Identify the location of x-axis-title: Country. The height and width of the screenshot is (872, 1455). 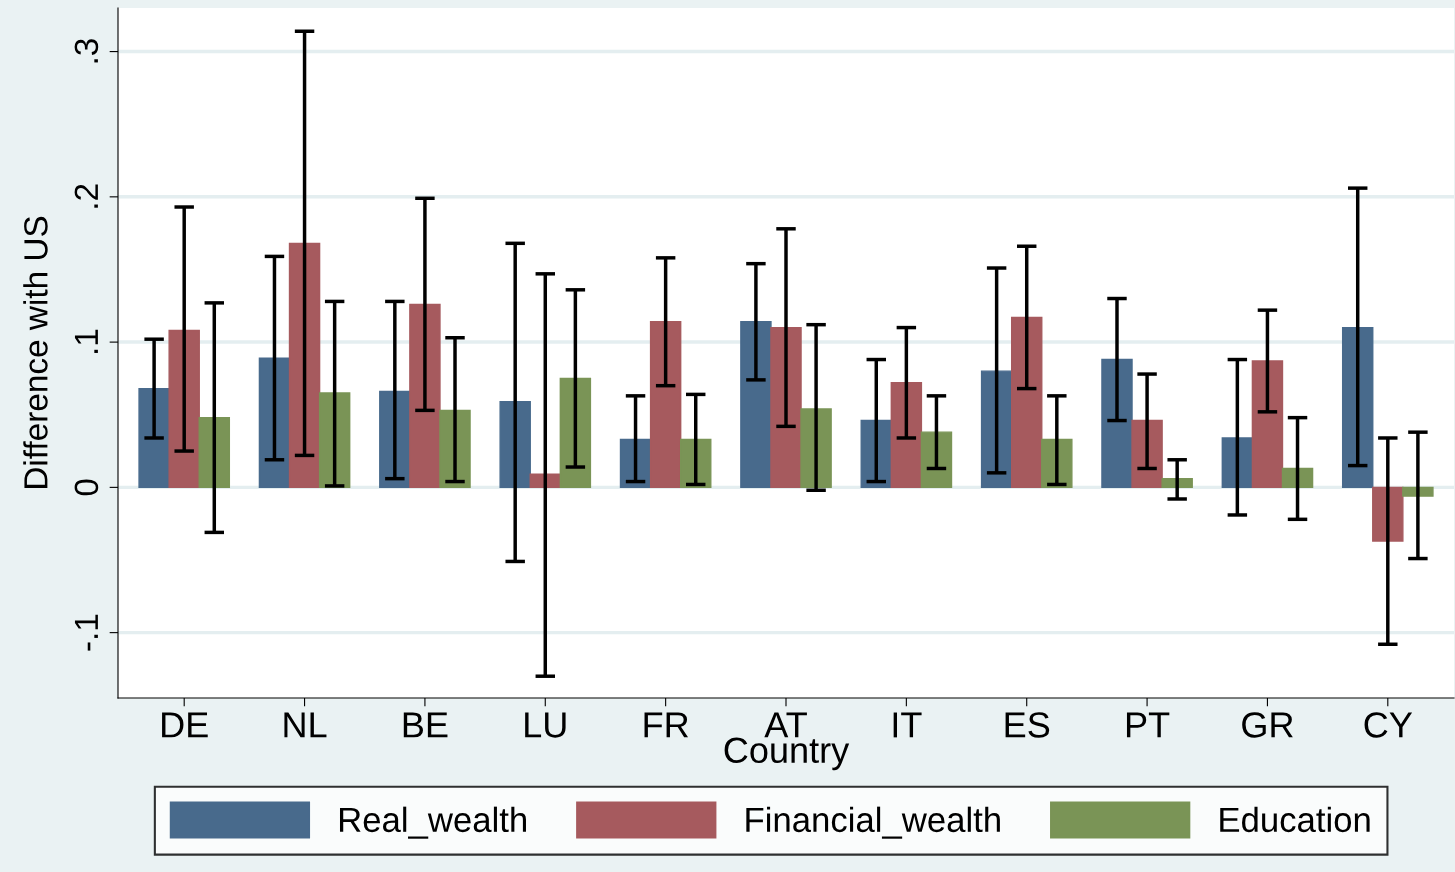
(787, 754).